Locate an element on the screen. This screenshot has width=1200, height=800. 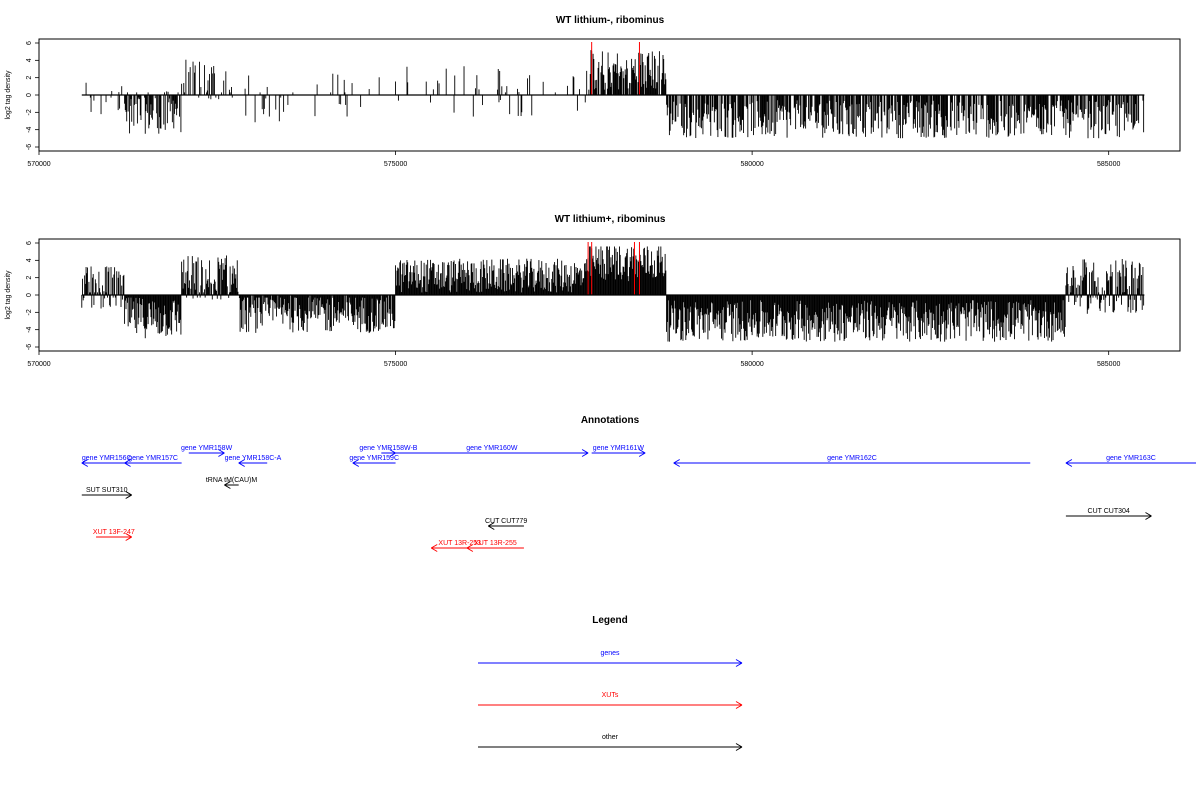
legend-label: genes is located at coordinates (610, 653).